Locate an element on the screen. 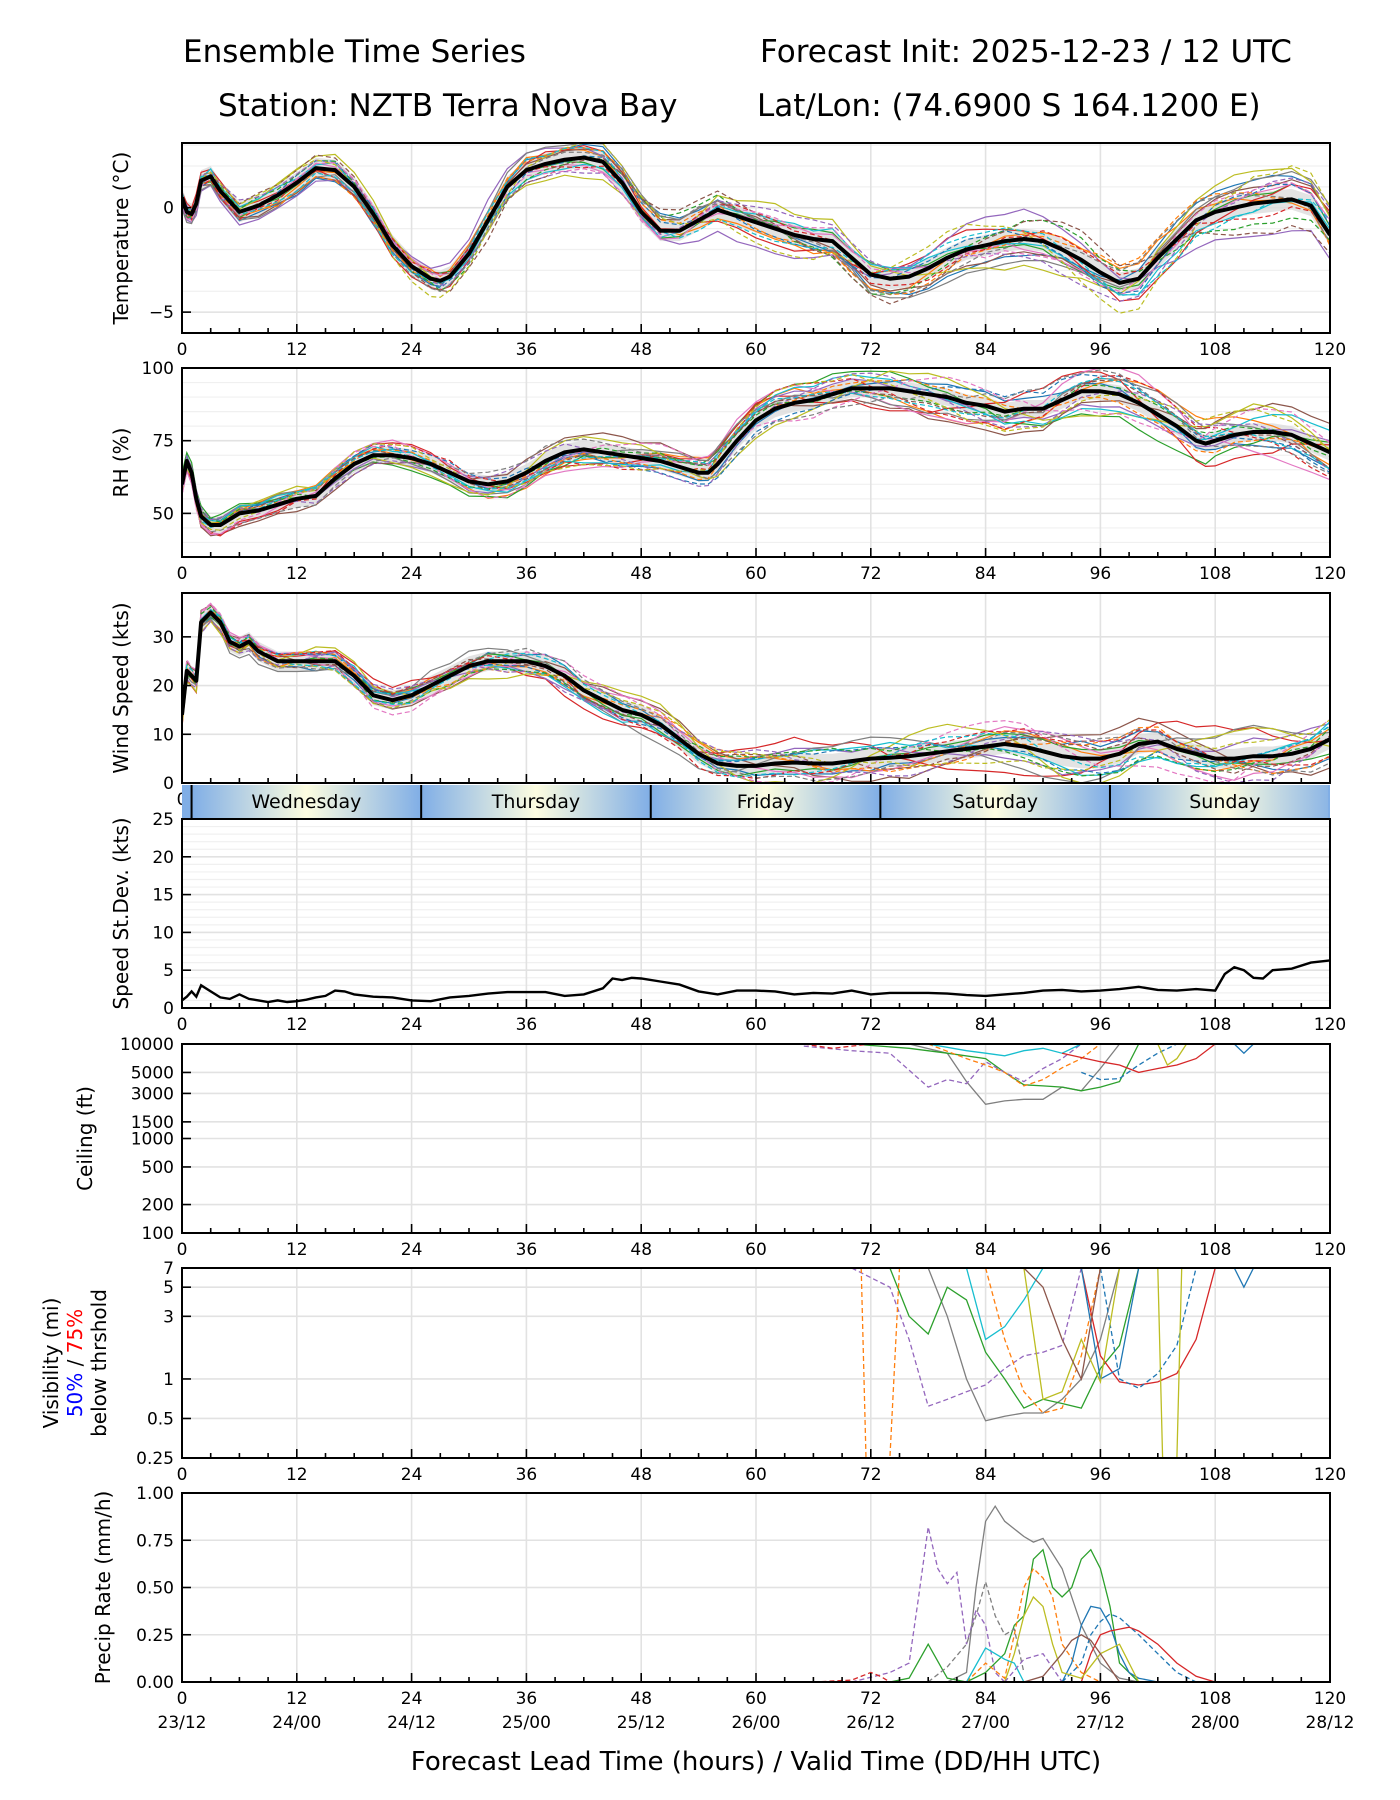  y-axis-label: Speed St.Dev. (kts) is located at coordinates (121, 913).